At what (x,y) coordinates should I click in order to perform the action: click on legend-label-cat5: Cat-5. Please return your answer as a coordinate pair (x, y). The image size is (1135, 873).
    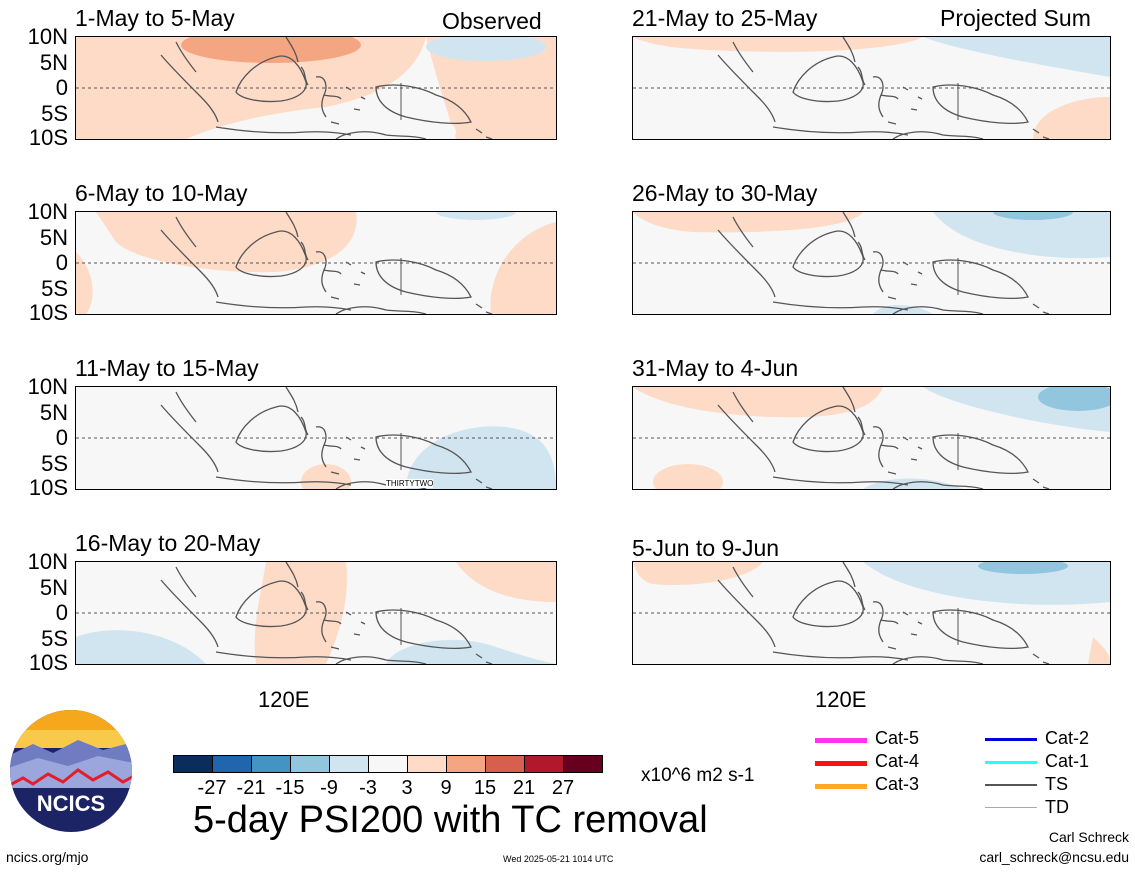
    Looking at the image, I should click on (897, 738).